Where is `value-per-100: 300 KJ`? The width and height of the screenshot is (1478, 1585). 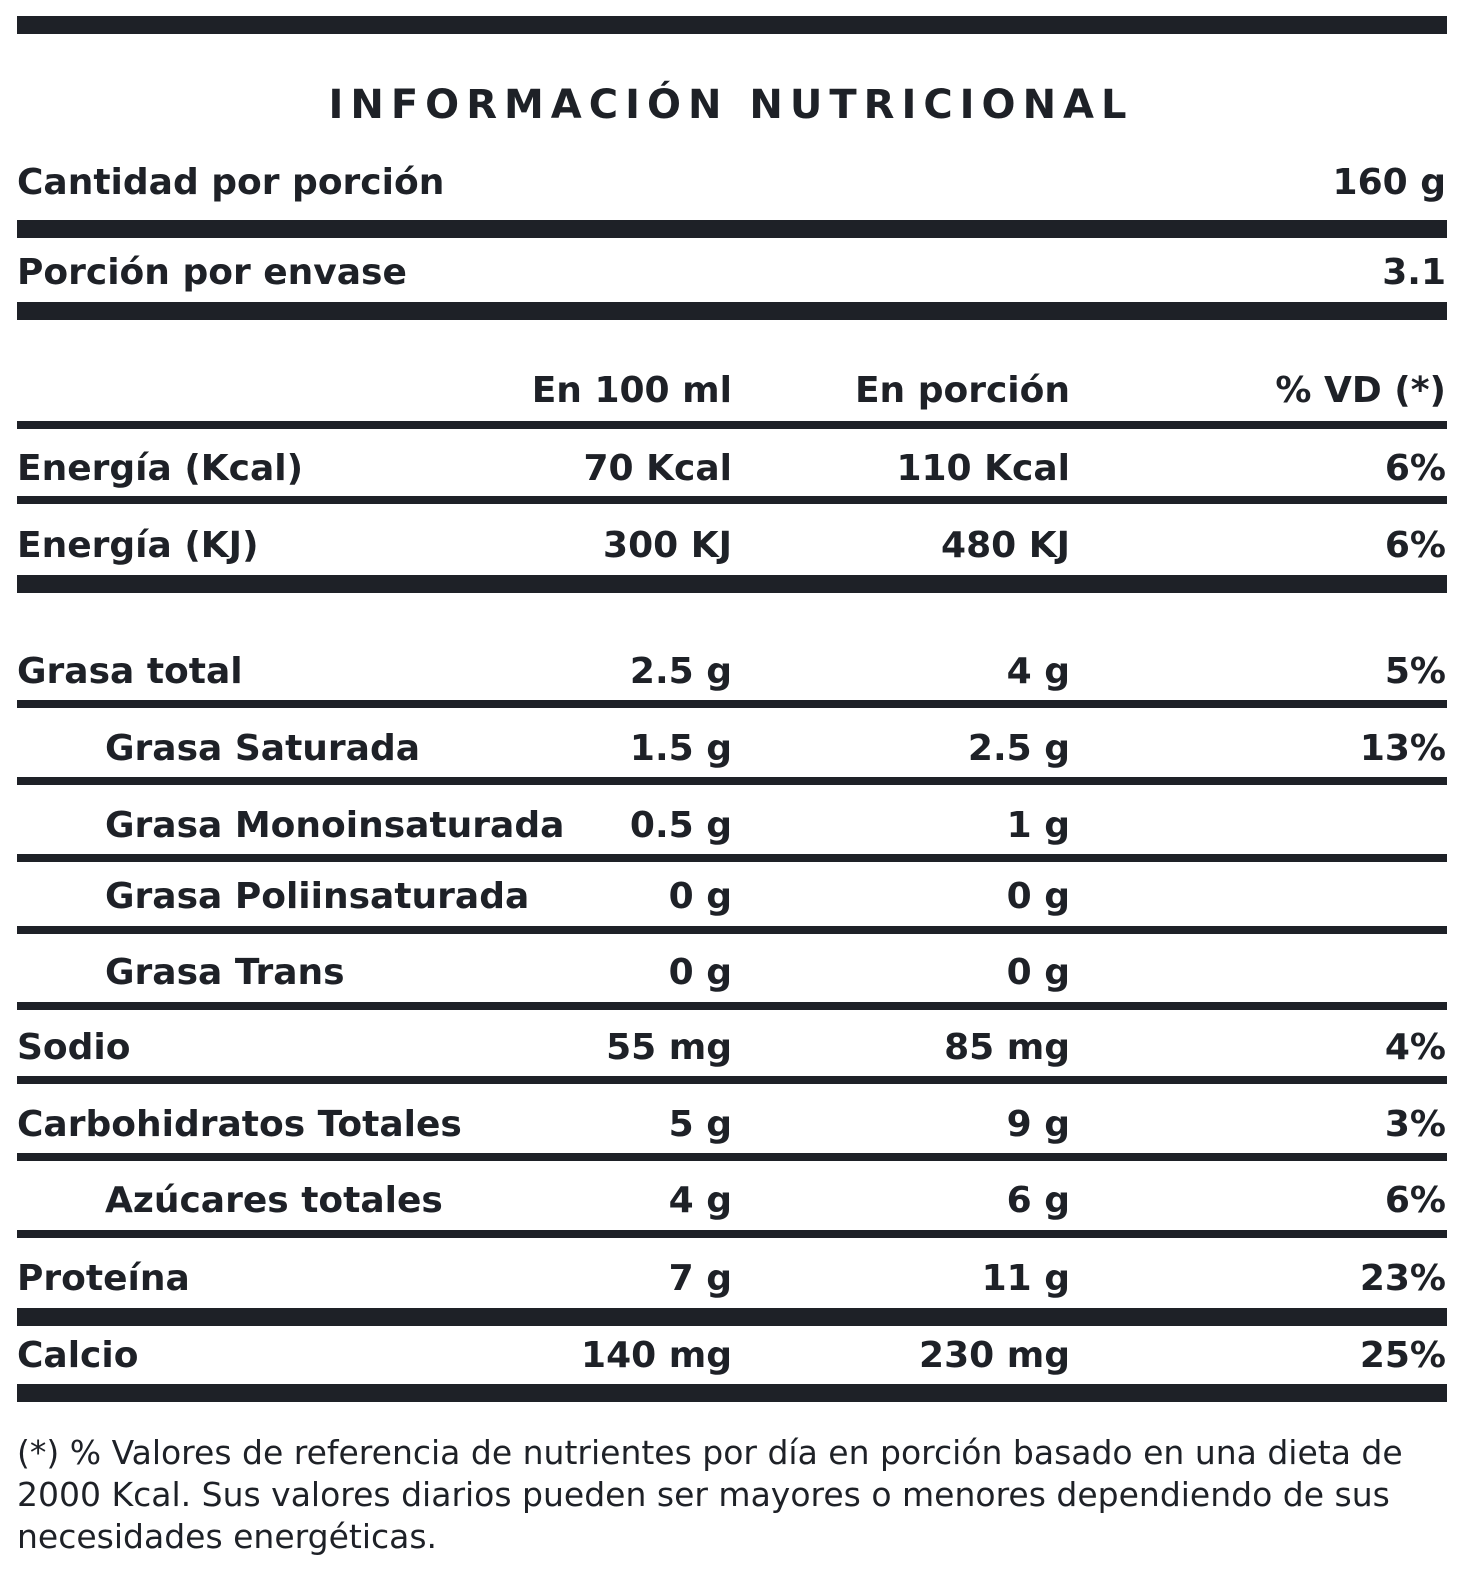
value-per-100: 300 KJ is located at coordinates (667, 545).